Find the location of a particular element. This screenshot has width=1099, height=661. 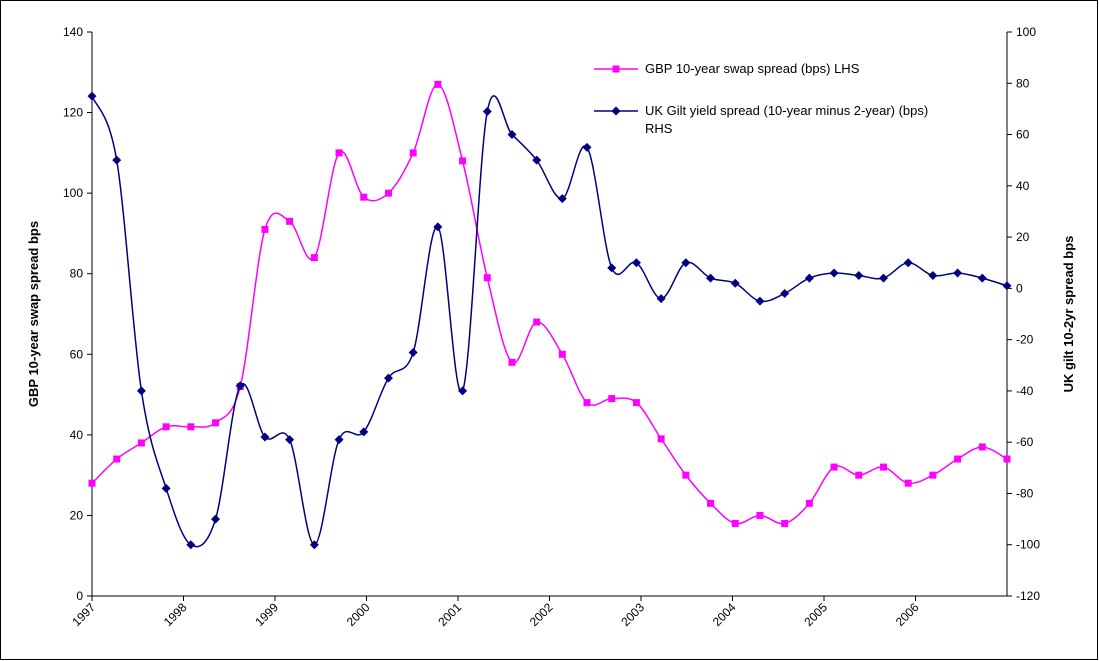

y2-tick-label: -40 is located at coordinates (1025, 391).